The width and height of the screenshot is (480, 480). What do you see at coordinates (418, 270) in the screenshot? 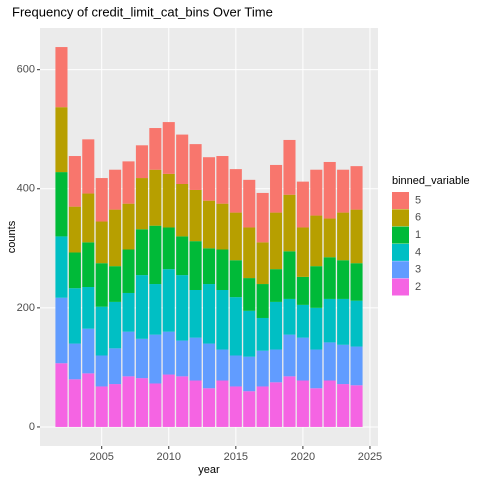
I see `legend-label: 3` at bounding box center [418, 270].